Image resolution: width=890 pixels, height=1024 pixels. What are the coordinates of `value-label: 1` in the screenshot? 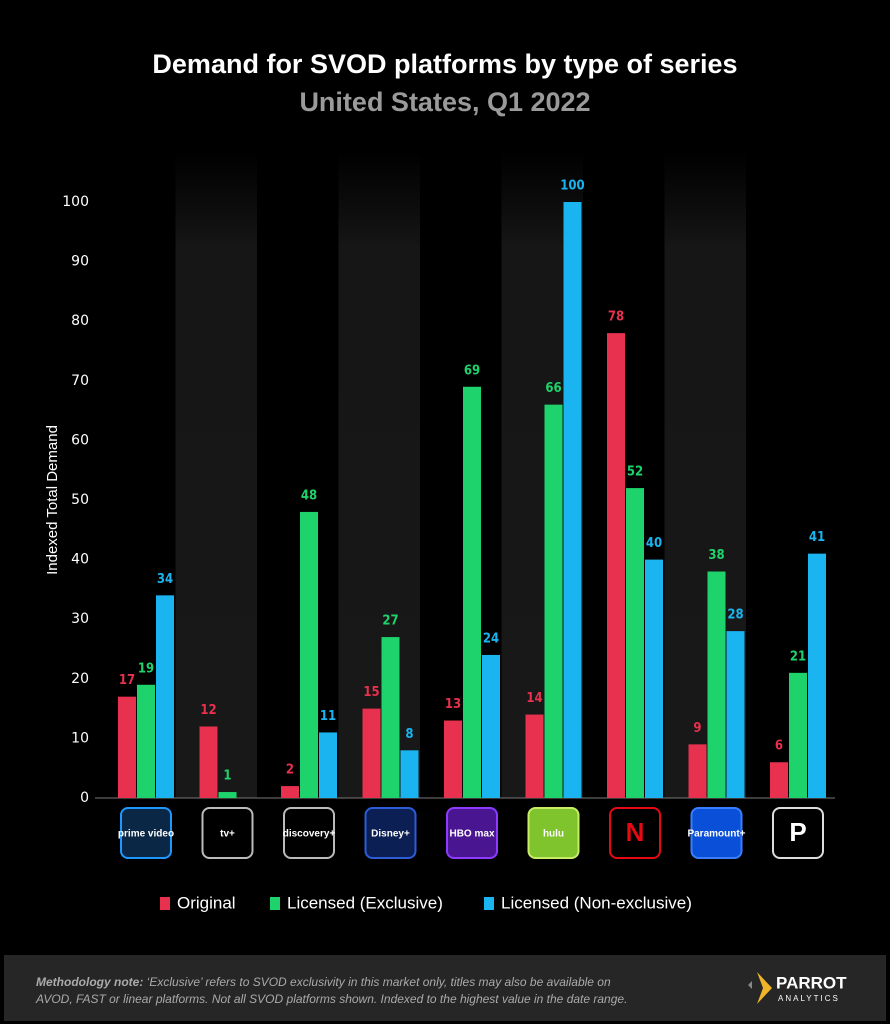 It's located at (227, 776).